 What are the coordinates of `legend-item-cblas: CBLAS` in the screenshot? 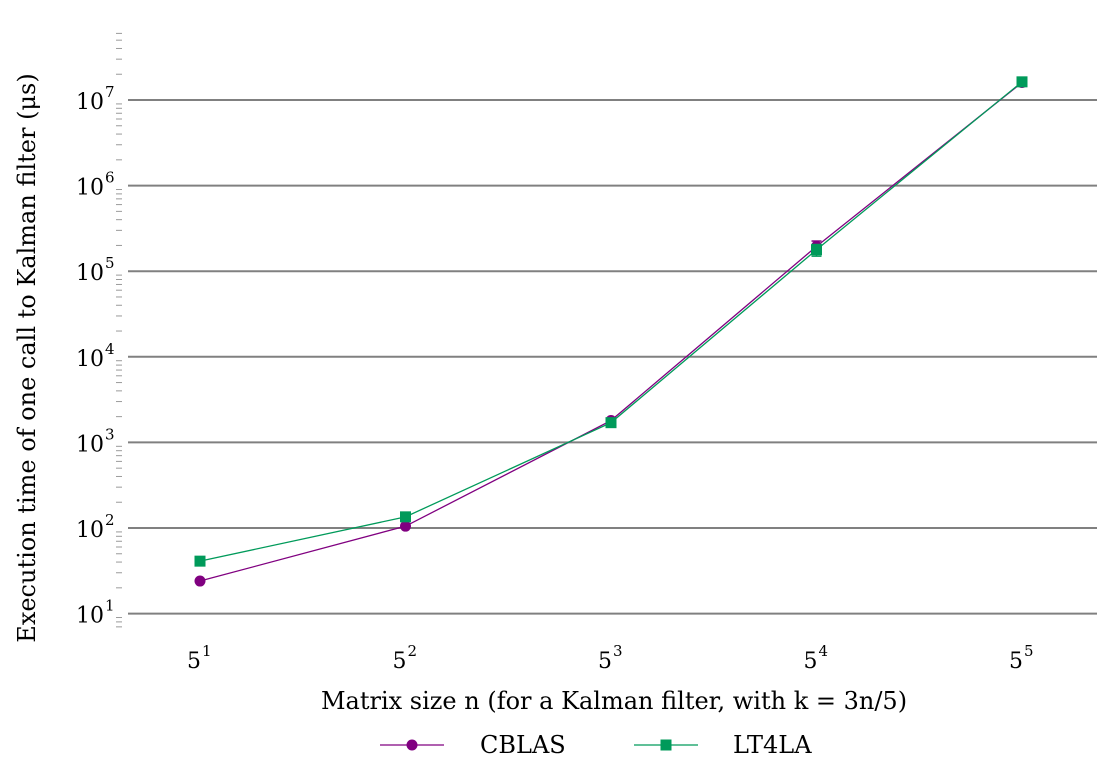 It's located at (473, 745).